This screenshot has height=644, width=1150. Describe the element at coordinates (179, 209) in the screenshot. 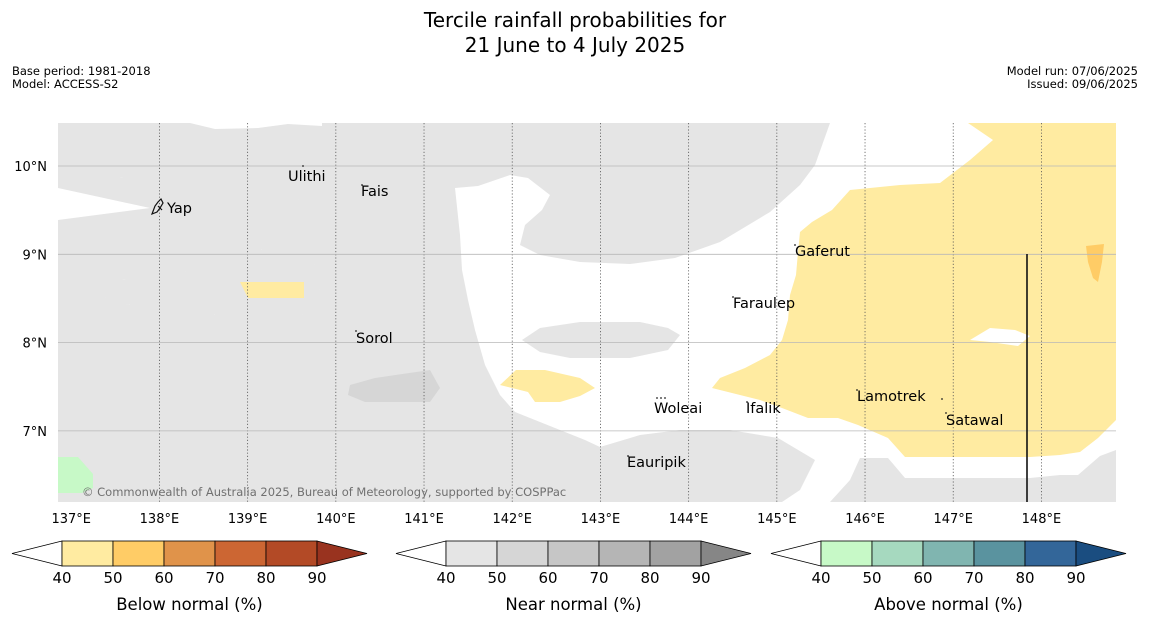

I see `place-label: Yap` at that location.